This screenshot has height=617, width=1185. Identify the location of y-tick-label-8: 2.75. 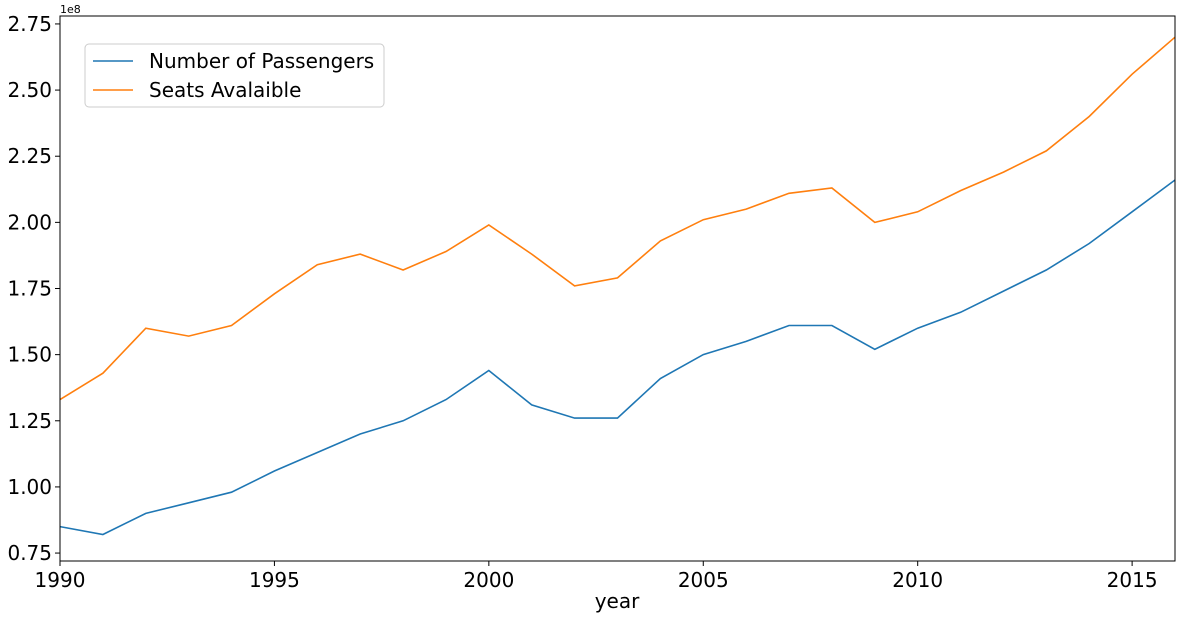
(29, 24).